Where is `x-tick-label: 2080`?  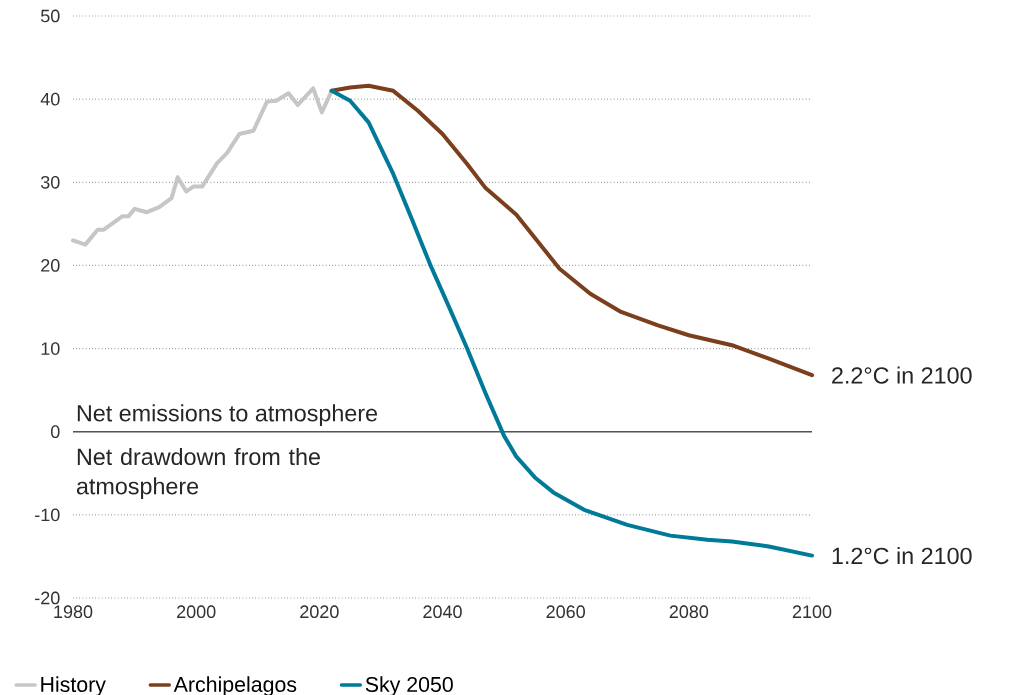 x-tick-label: 2080 is located at coordinates (689, 612).